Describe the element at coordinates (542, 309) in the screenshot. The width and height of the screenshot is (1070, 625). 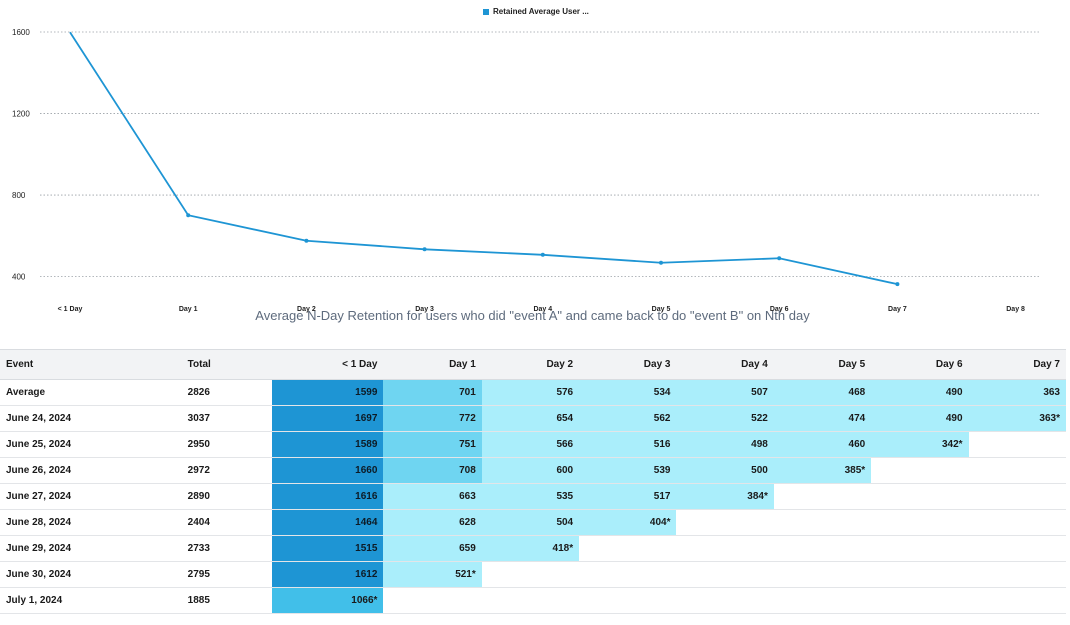
I see `x-tick-label: Day 4` at that location.